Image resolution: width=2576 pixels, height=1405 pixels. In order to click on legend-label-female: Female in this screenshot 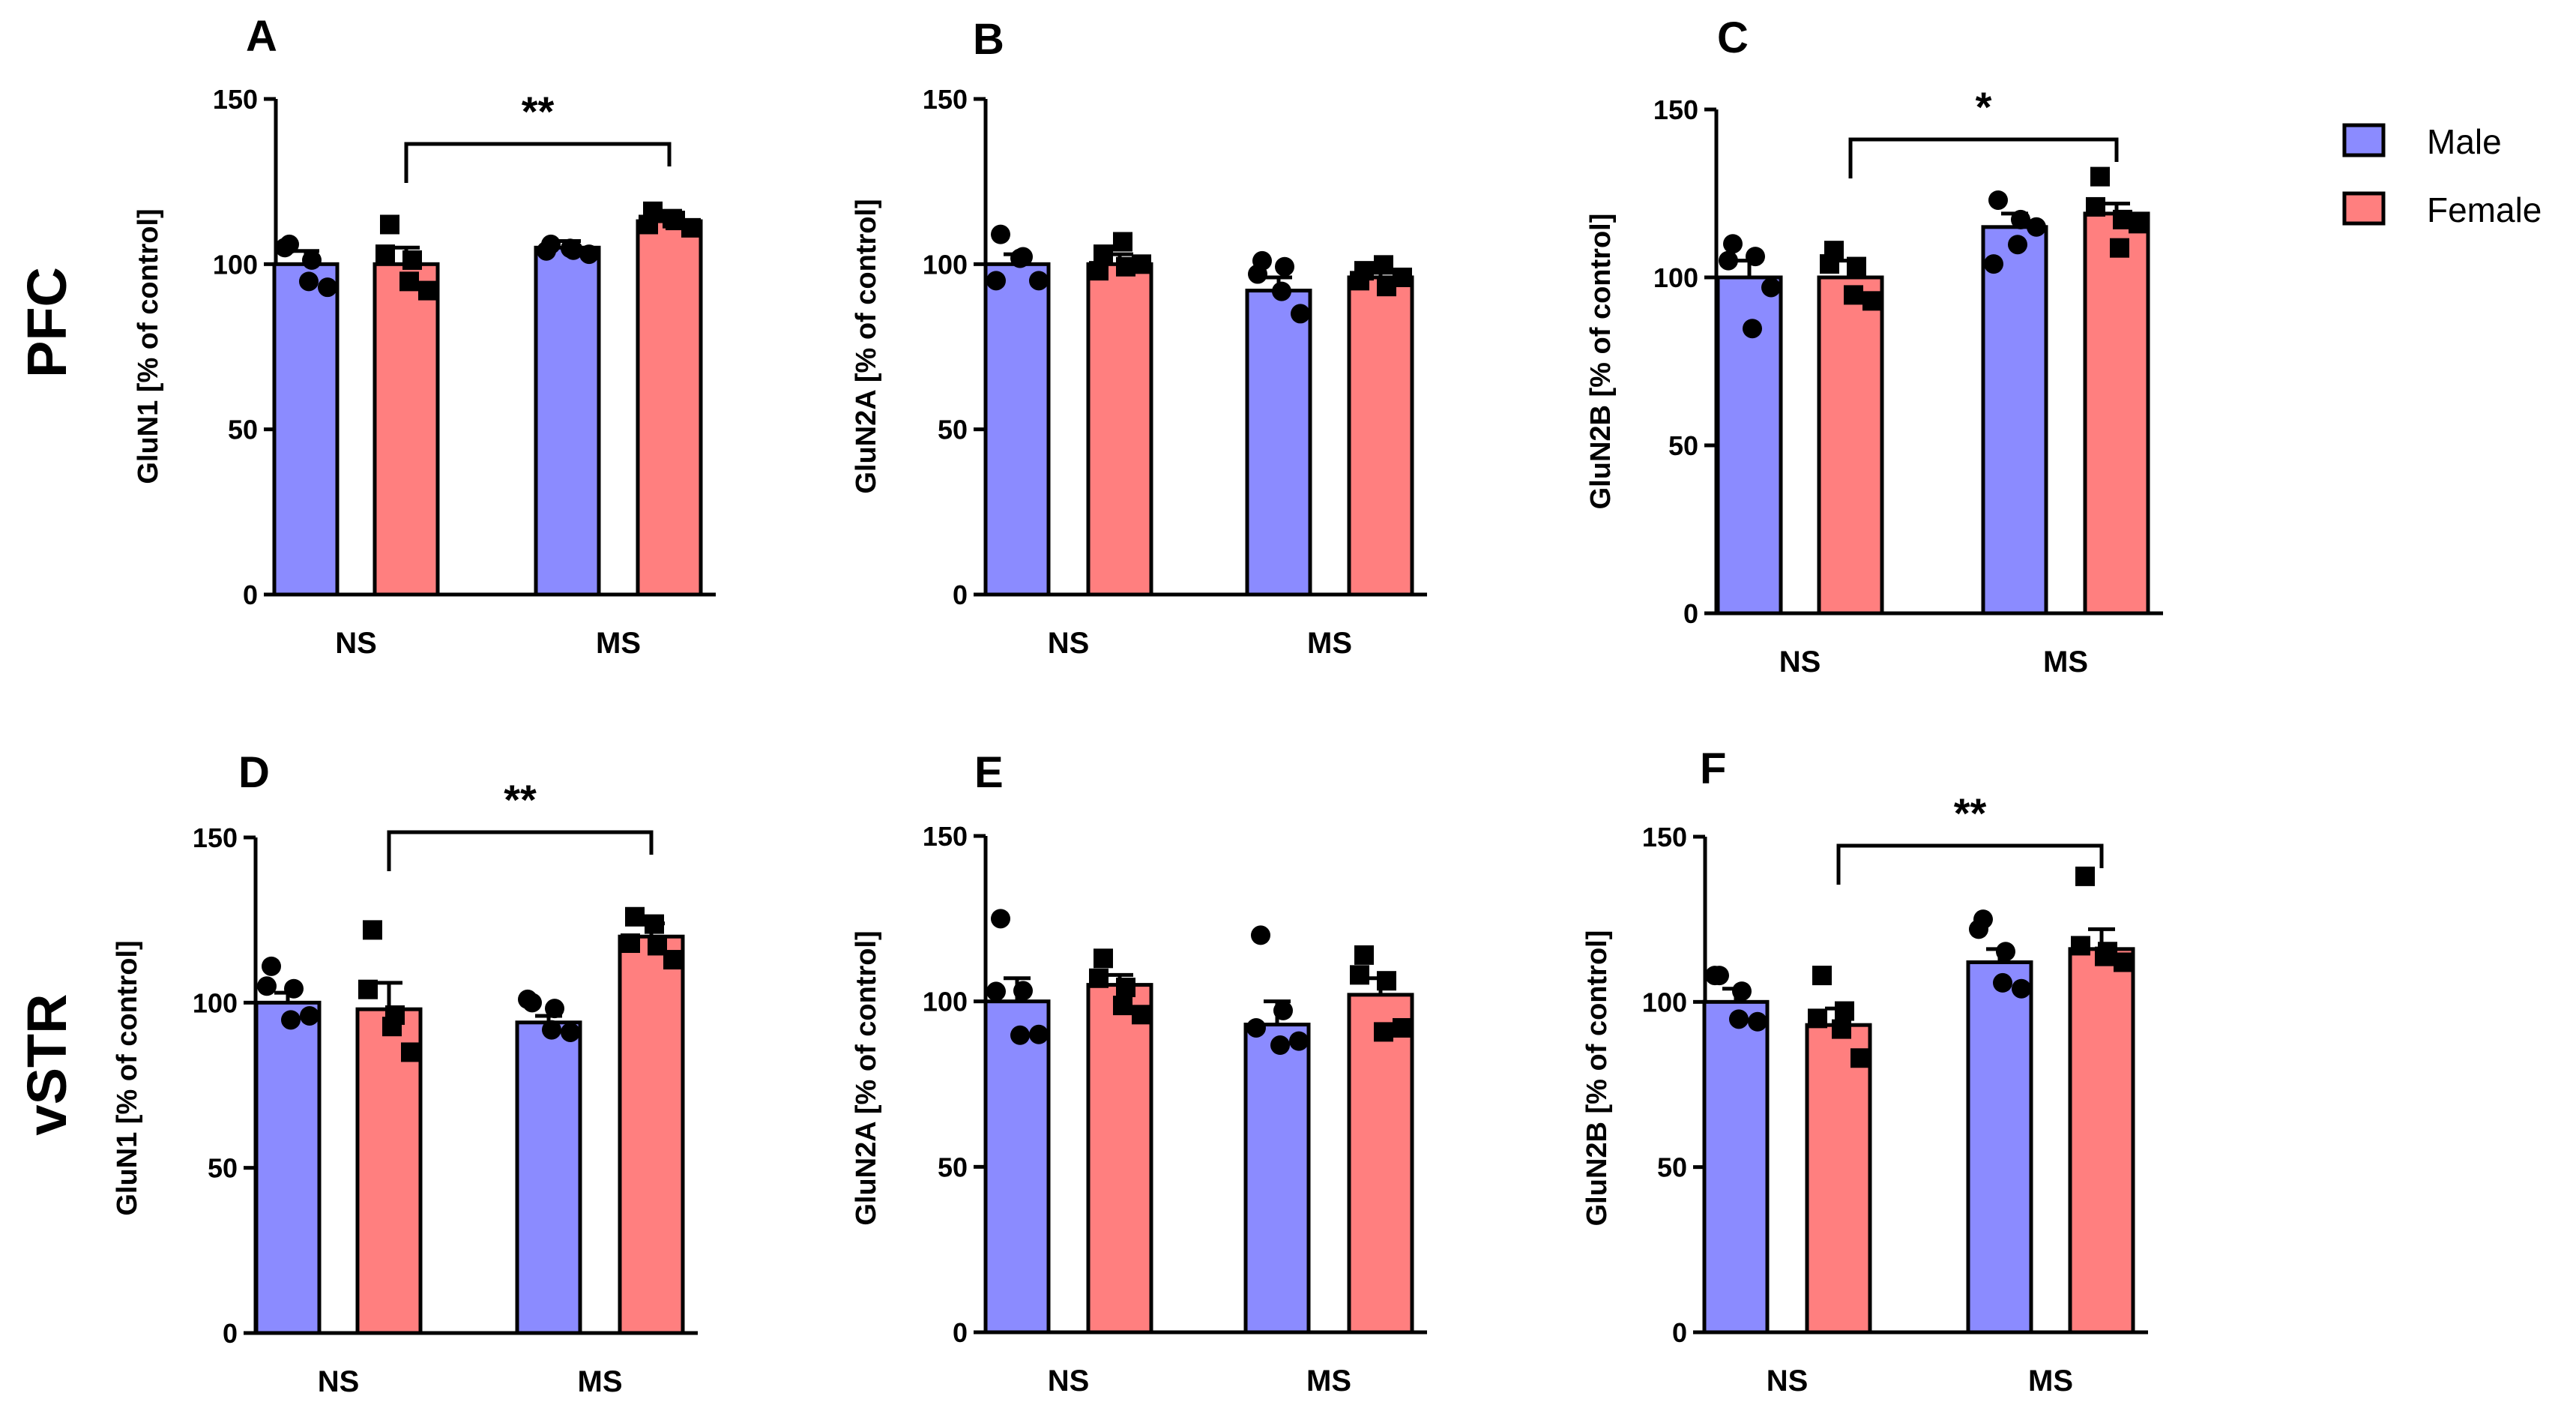, I will do `click(2484, 210)`.